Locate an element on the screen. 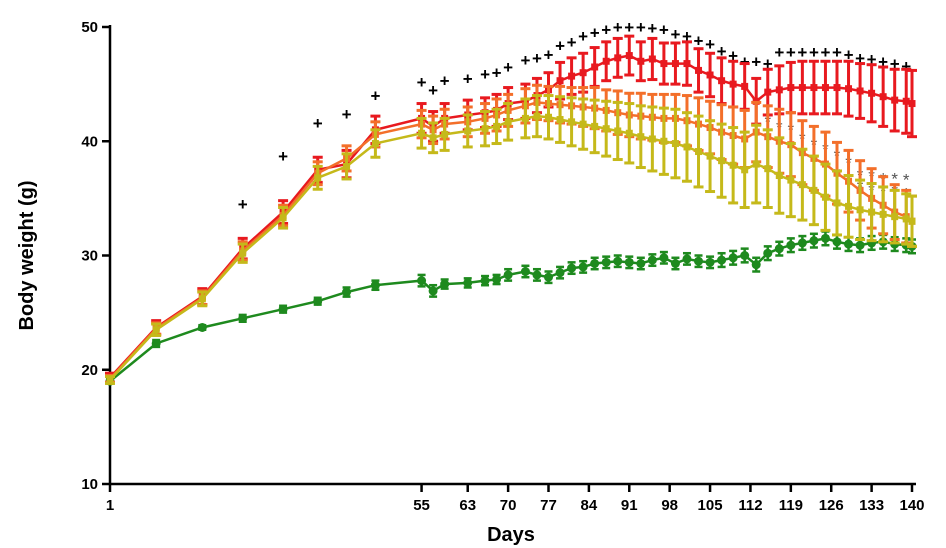  y-tick-label: 10 is located at coordinates (89, 484).